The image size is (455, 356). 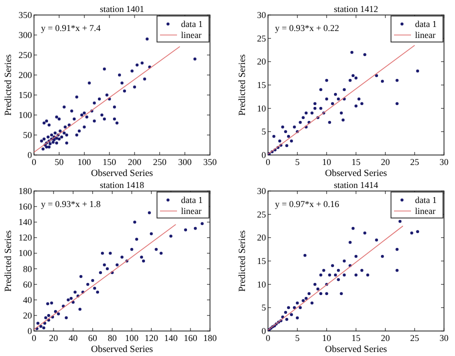 I want to click on x-tick-label: 350, so click(x=210, y=162).